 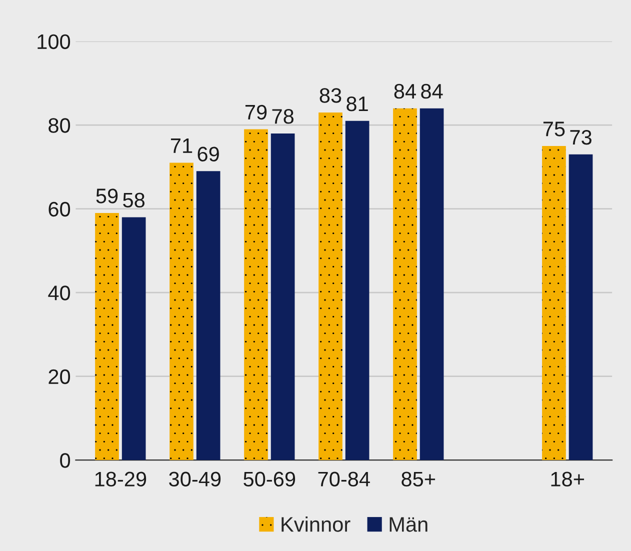 What do you see at coordinates (59, 209) in the screenshot?
I see `y-tick-label: 60` at bounding box center [59, 209].